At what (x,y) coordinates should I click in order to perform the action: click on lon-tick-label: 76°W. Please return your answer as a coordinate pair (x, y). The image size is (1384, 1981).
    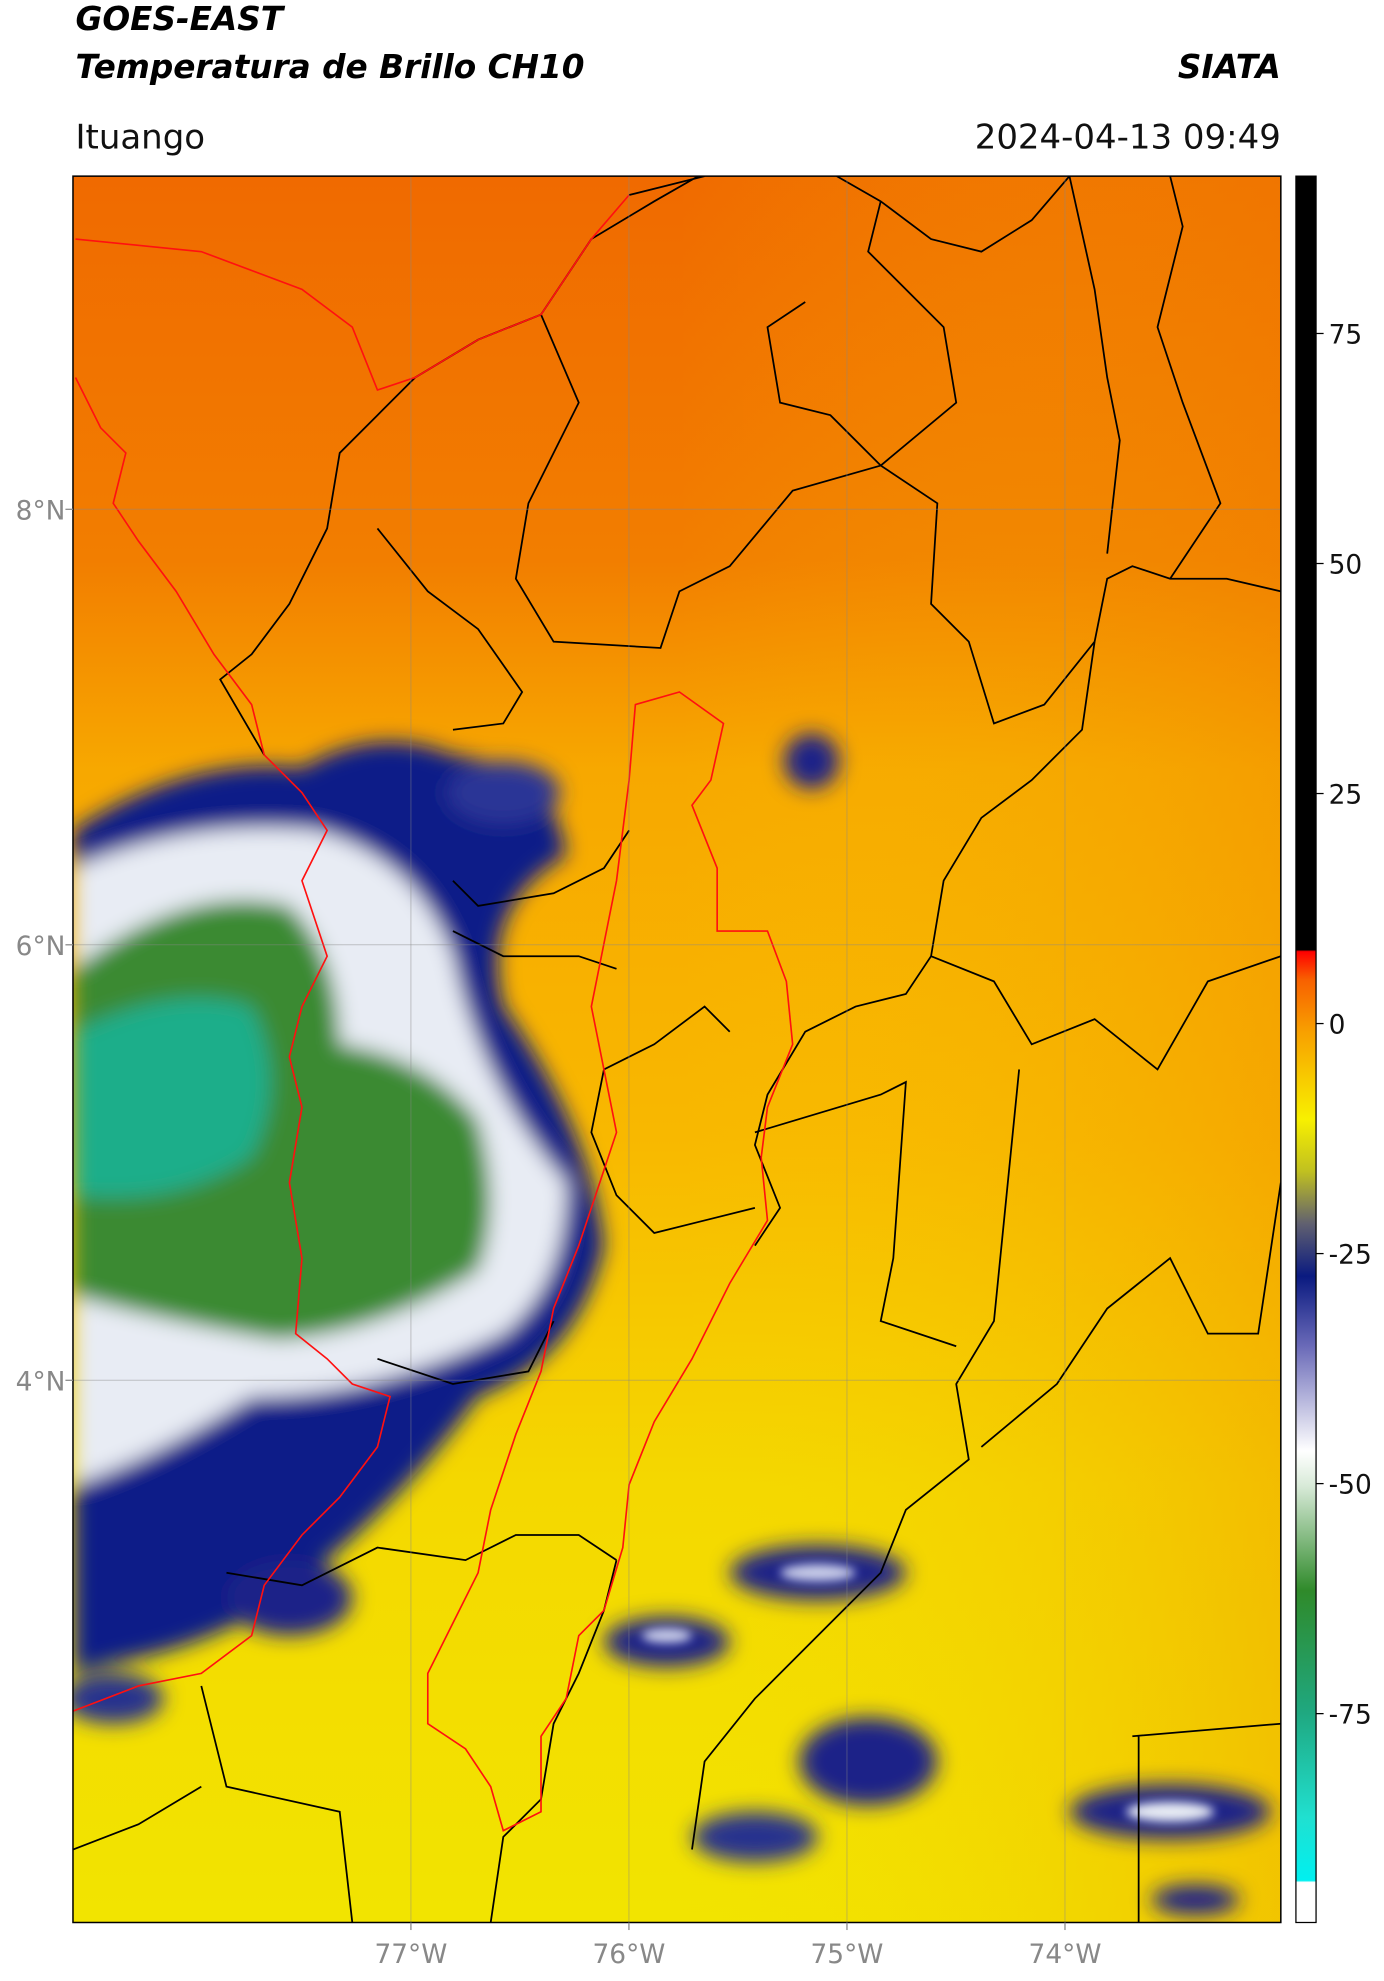
    Looking at the image, I should click on (628, 1954).